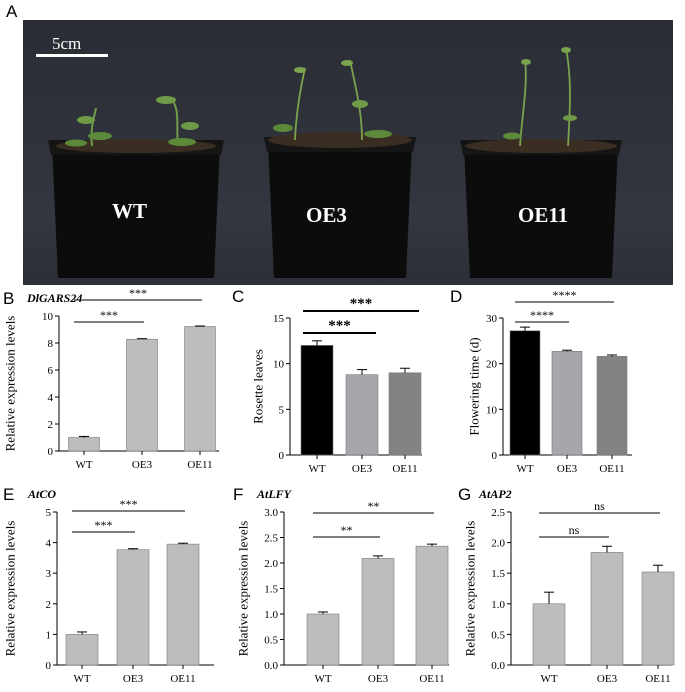 Image resolution: width=685 pixels, height=692 pixels. What do you see at coordinates (49, 635) in the screenshot?
I see `y-tick-label: 1` at bounding box center [49, 635].